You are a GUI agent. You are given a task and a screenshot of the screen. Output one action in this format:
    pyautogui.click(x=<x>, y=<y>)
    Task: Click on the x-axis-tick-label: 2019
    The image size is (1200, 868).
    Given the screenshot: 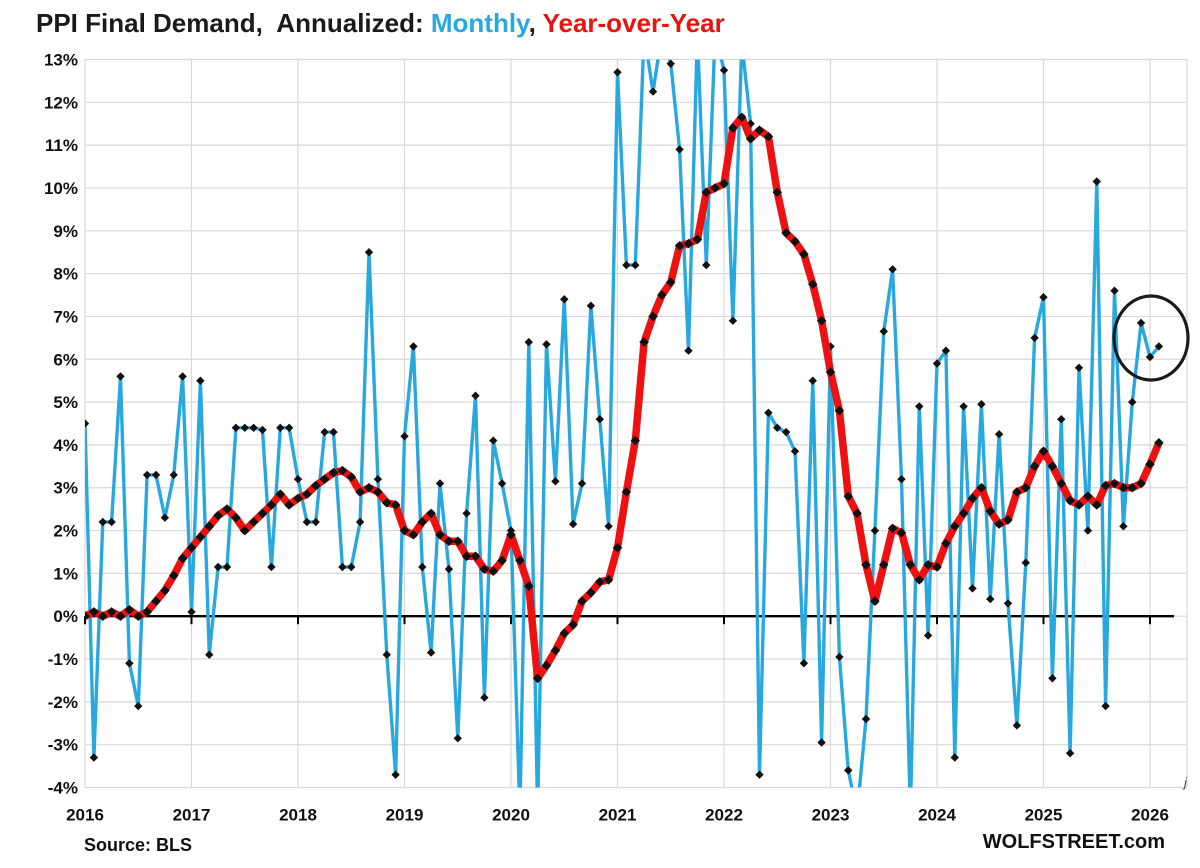 What is the action you would take?
    pyautogui.click(x=405, y=815)
    